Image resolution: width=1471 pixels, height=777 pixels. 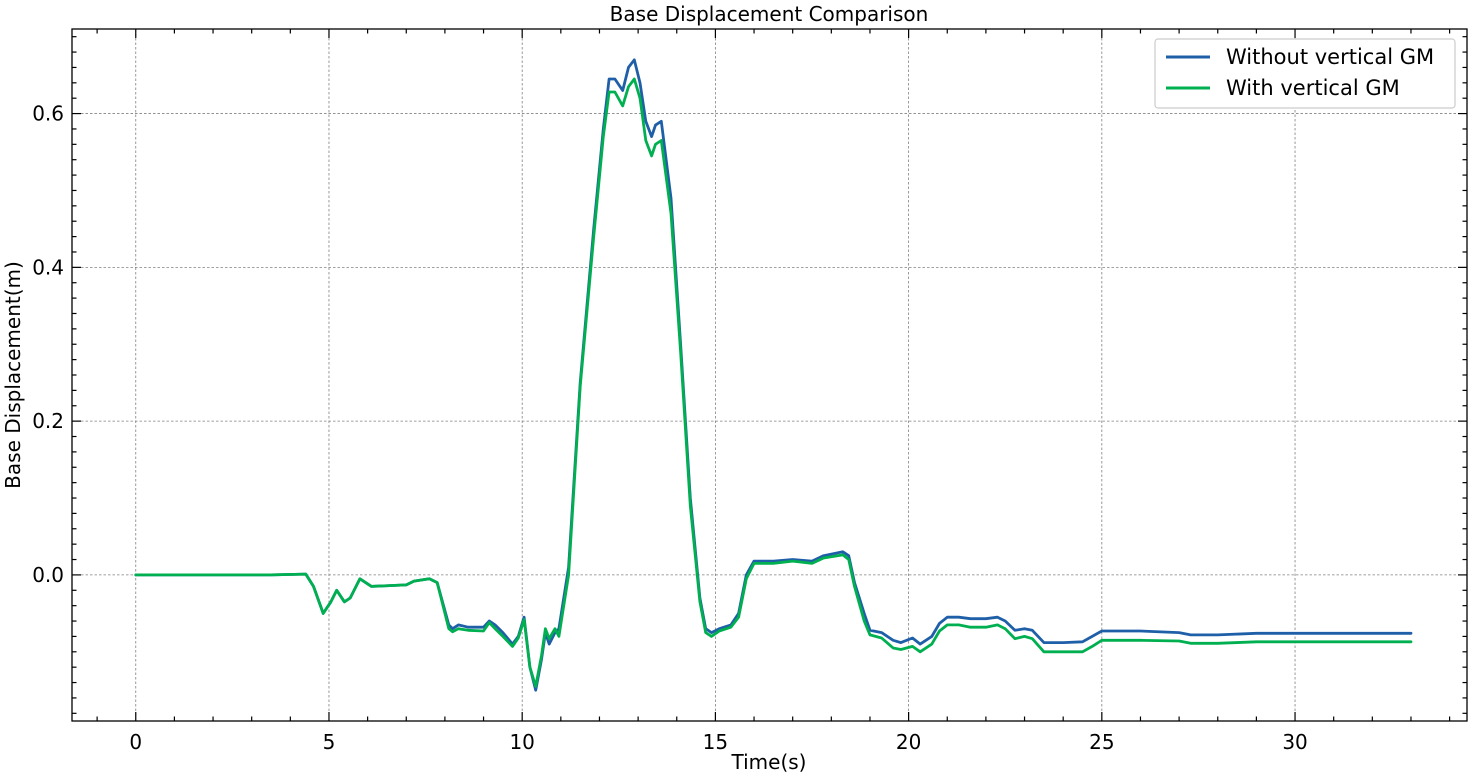 What do you see at coordinates (13, 375) in the screenshot?
I see `y-axis-label: Base Displacement(m)` at bounding box center [13, 375].